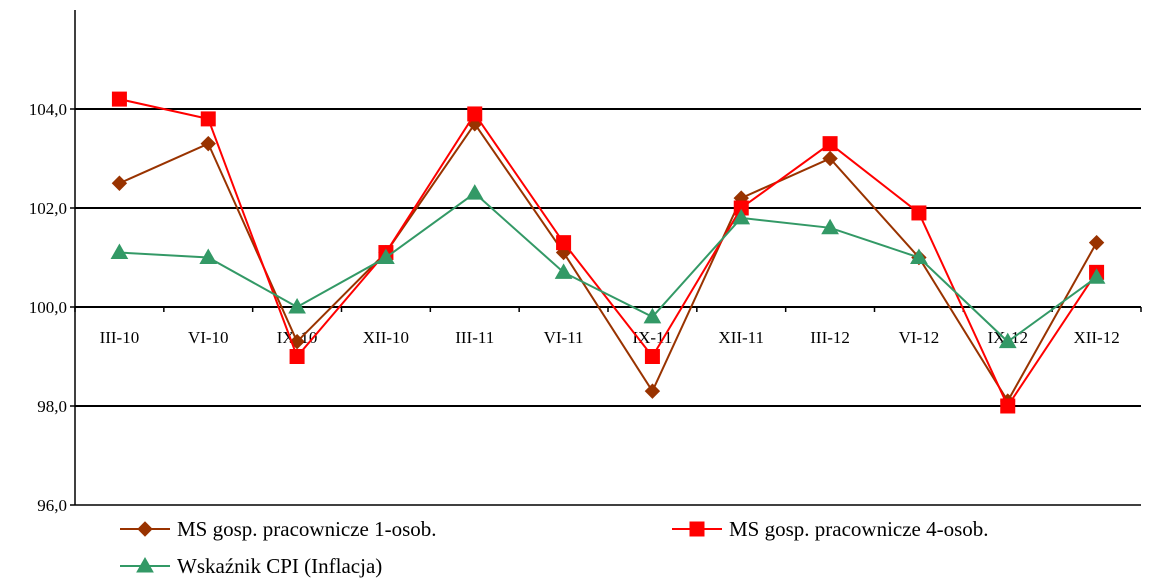 Image resolution: width=1152 pixels, height=580 pixels. I want to click on y-tick-label: 96,0, so click(52, 505).